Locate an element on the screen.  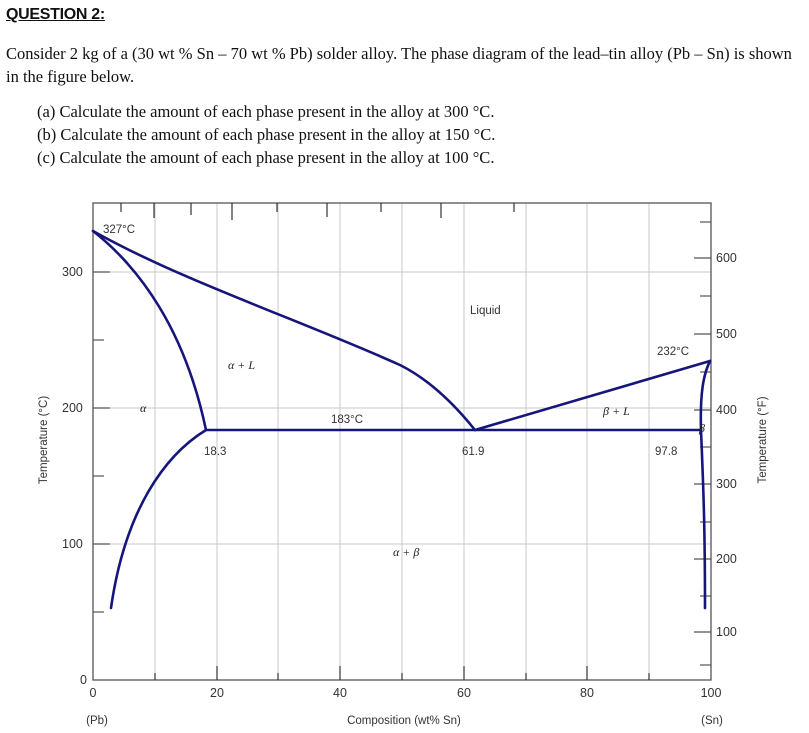
y2-tick-600: 600 is located at coordinates (726, 258).